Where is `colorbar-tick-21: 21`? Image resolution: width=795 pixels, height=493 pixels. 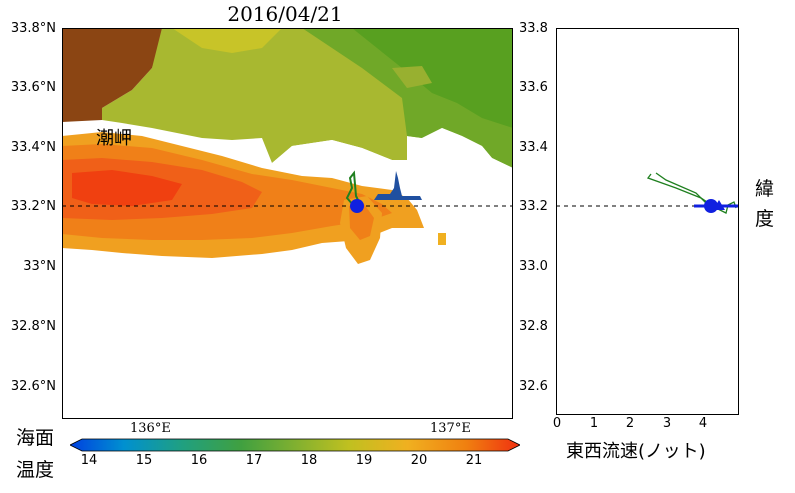 colorbar-tick-21: 21 is located at coordinates (474, 460).